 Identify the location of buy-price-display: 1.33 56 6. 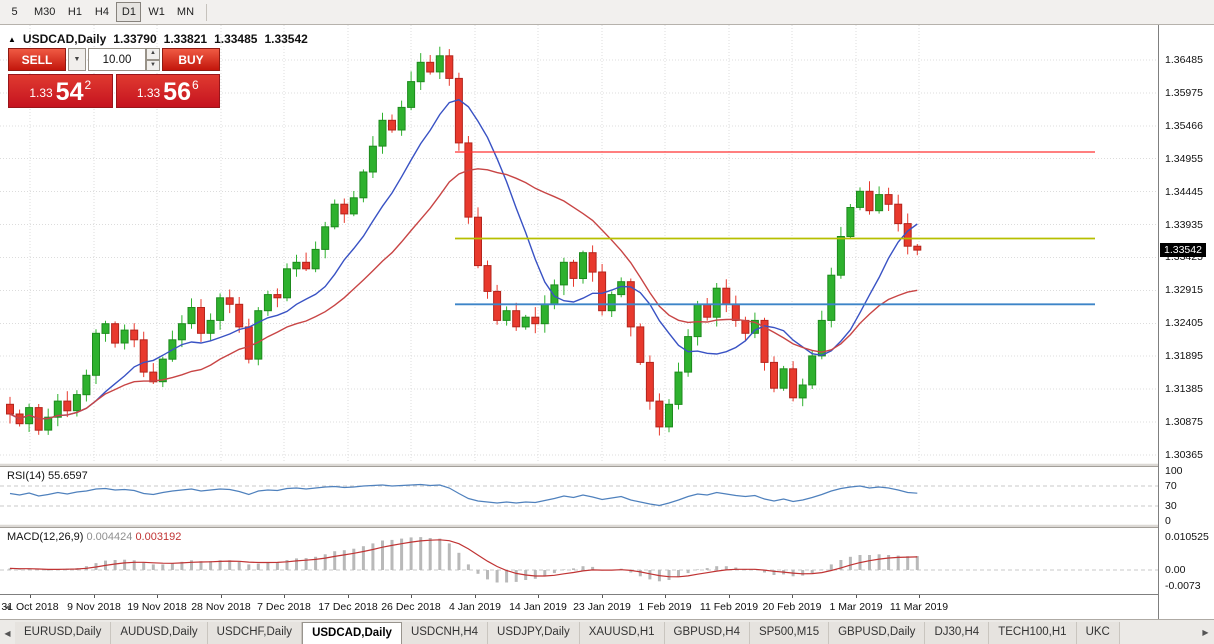
(167, 91).